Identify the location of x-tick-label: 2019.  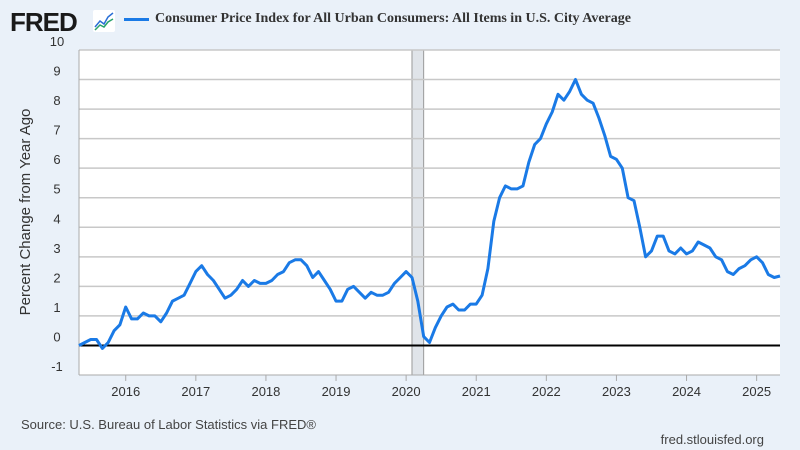
(336, 391).